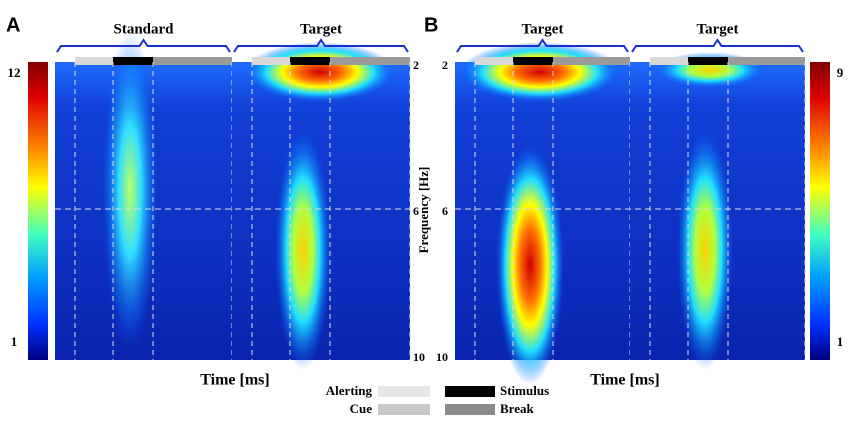  I want to click on axis-label: Frequency [Hz], so click(423, 210).